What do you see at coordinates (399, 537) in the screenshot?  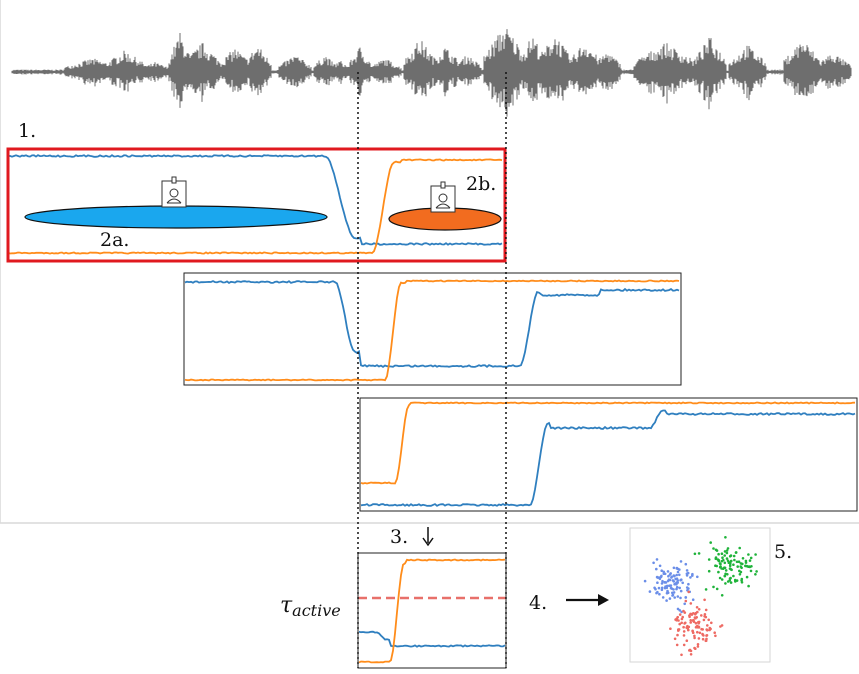 I see `step-3-label: 3.` at bounding box center [399, 537].